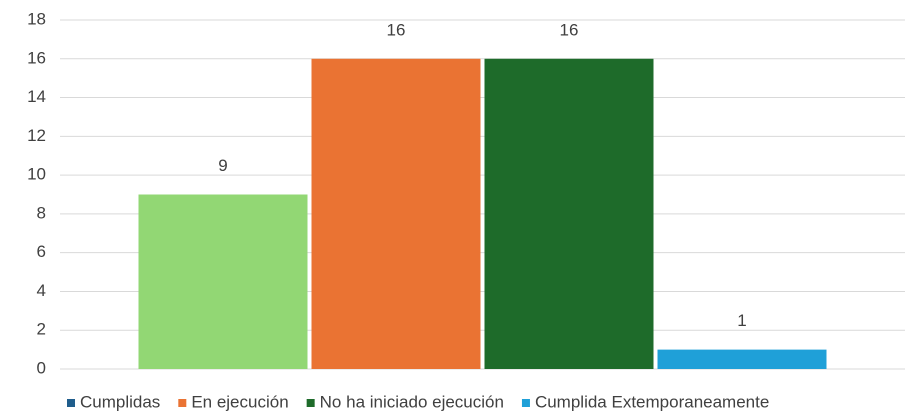 This screenshot has height=417, width=913. What do you see at coordinates (41, 329) in the screenshot?
I see `y-tick-label: 2` at bounding box center [41, 329].